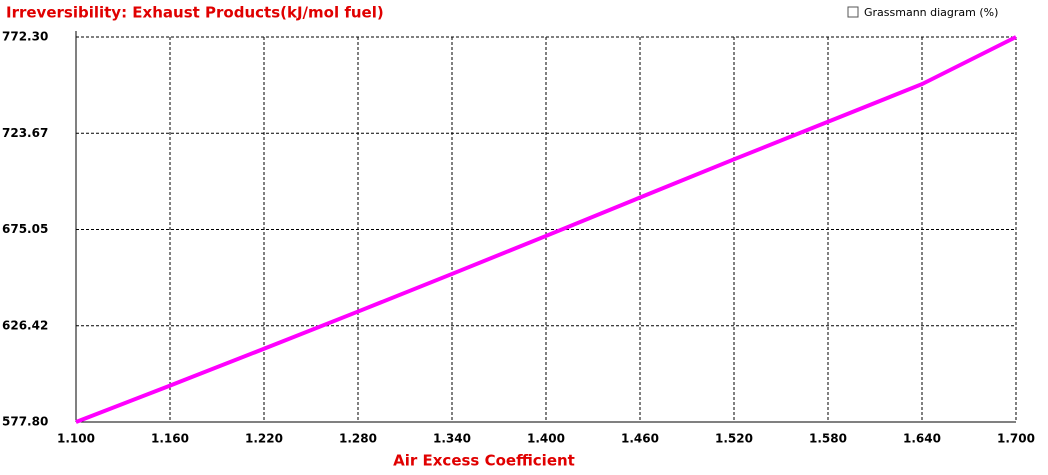  What do you see at coordinates (170, 439) in the screenshot?
I see `x-tick-label: 1.160` at bounding box center [170, 439].